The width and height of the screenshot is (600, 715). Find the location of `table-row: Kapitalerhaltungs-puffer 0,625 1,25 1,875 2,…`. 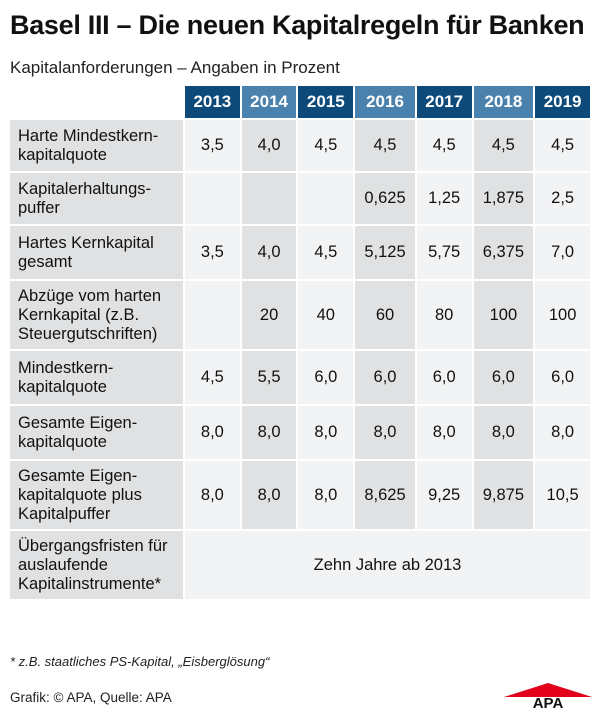

table-row: Kapitalerhaltungs-puffer 0,625 1,25 1,875 2,… is located at coordinates (300, 197).